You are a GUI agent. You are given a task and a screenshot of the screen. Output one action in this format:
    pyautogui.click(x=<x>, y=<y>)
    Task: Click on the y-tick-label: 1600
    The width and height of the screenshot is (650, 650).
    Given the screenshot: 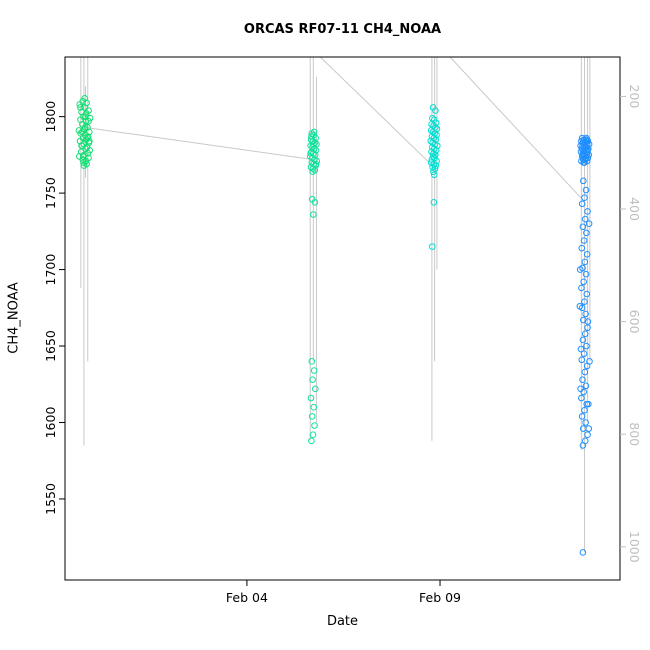 What is the action you would take?
    pyautogui.click(x=50, y=423)
    